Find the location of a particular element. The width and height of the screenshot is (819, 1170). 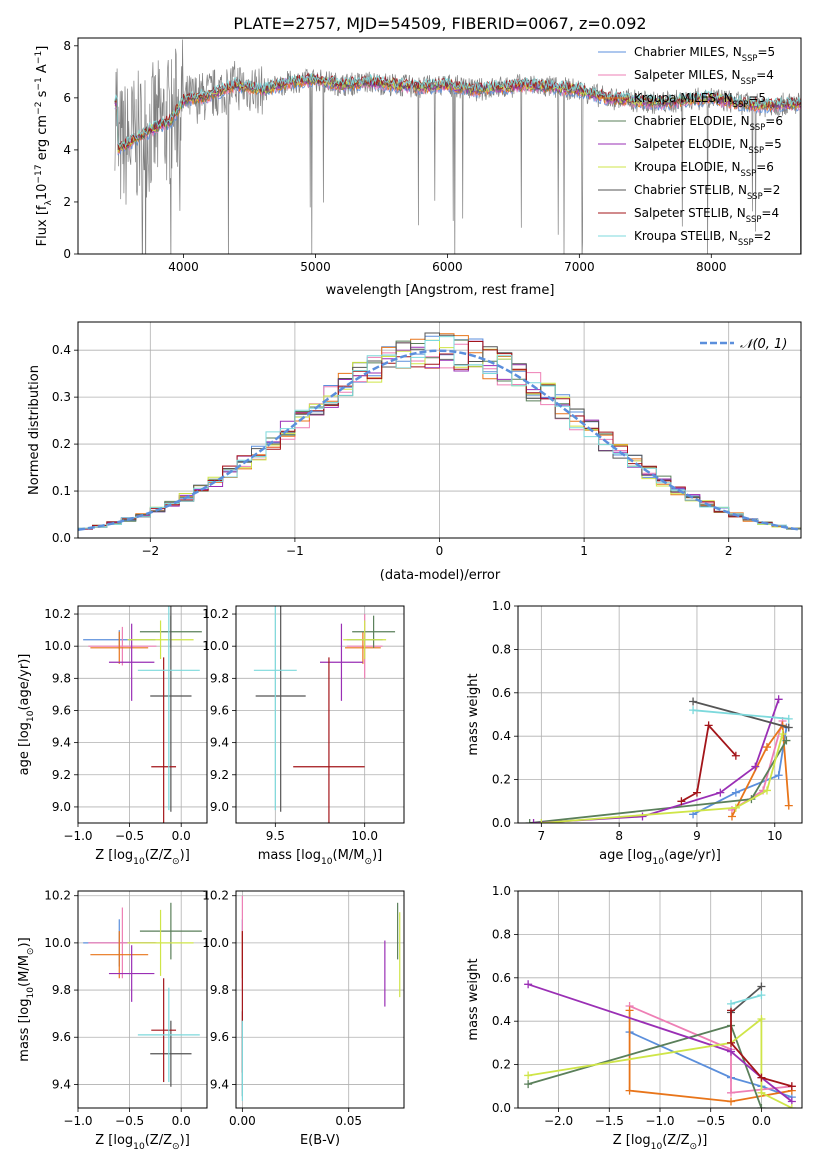

x-tick-label: 0.00 is located at coordinates (242, 1121).